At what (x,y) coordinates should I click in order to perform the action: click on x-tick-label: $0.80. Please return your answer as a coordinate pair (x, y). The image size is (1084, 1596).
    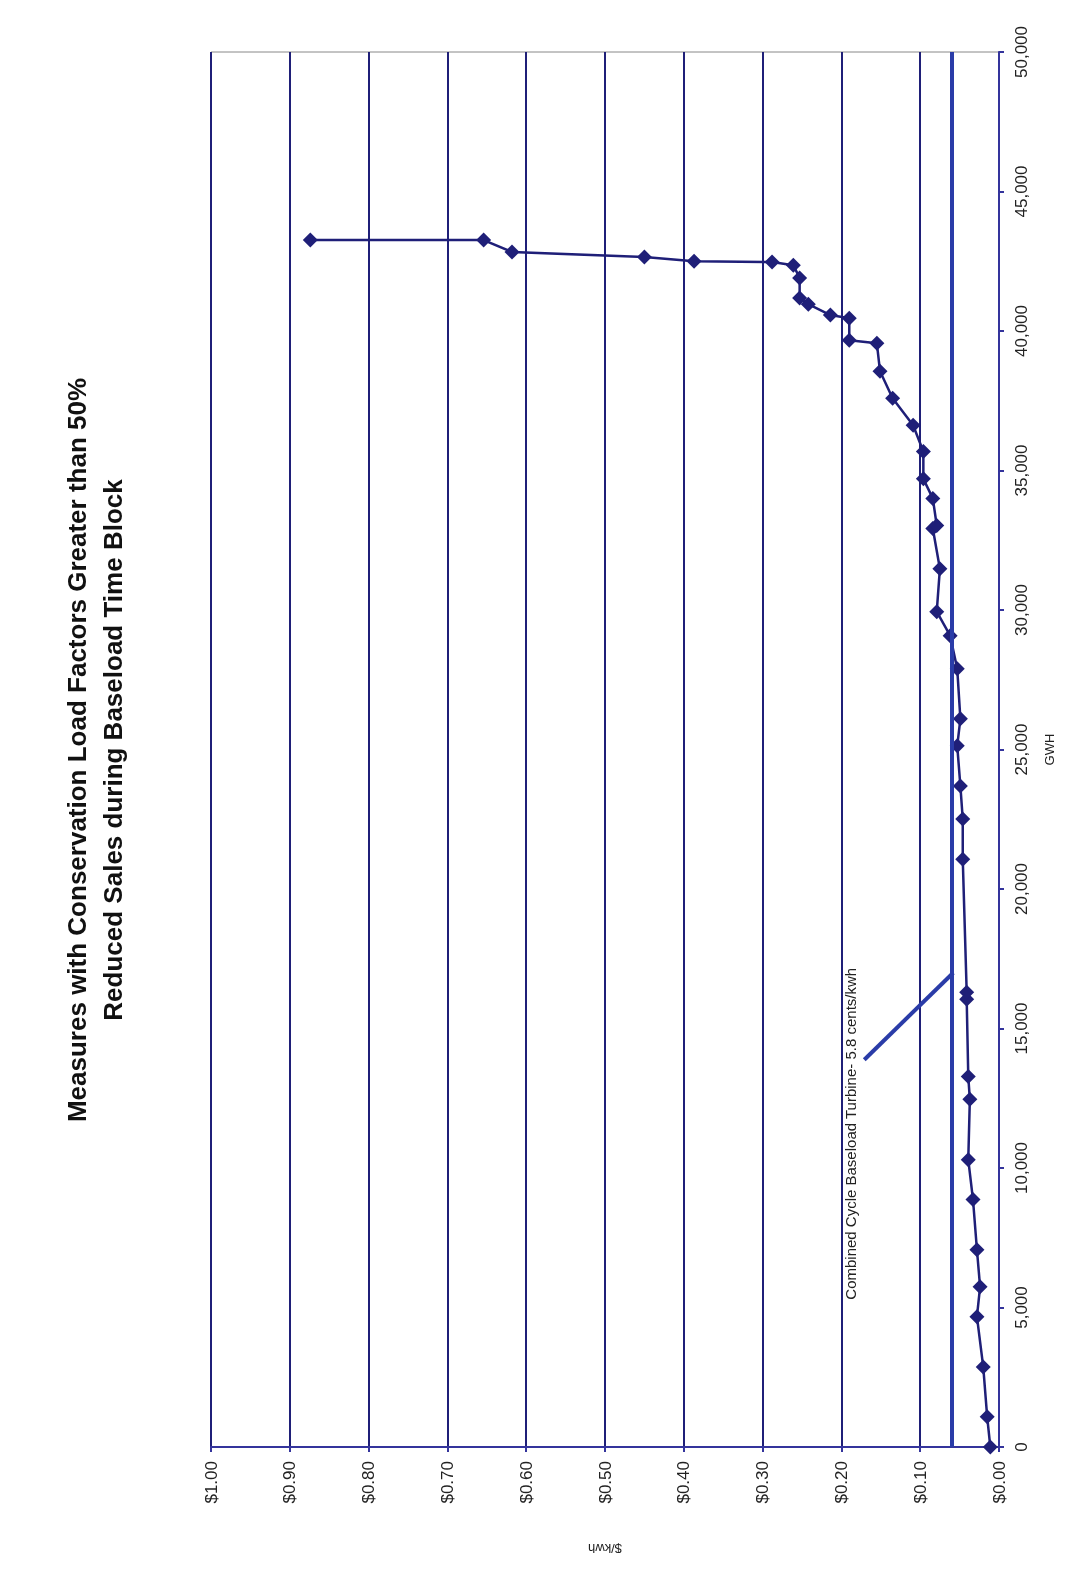
    Looking at the image, I should click on (369, 1482).